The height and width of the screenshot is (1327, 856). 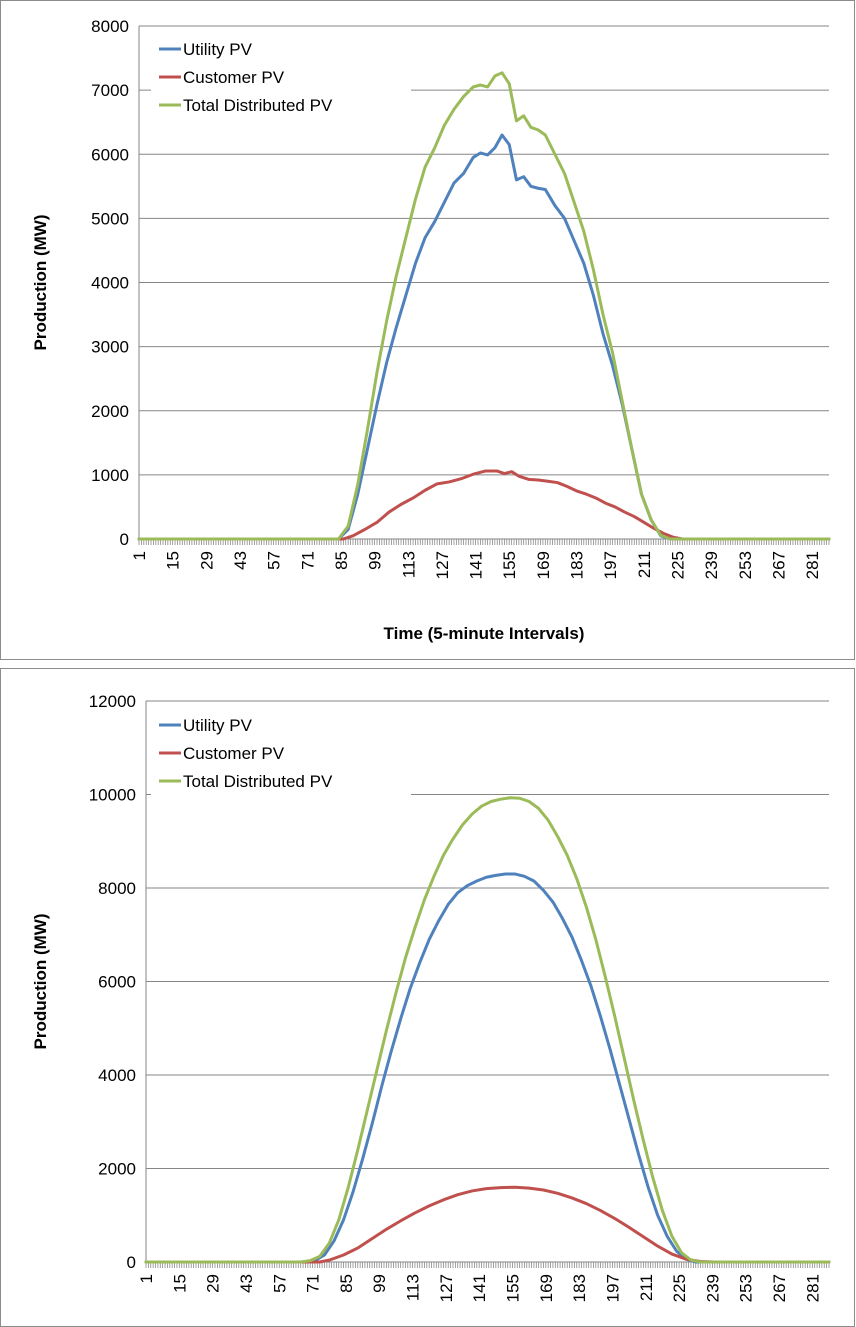 I want to click on y-tick-label-2-4: 8000, so click(x=117, y=888).